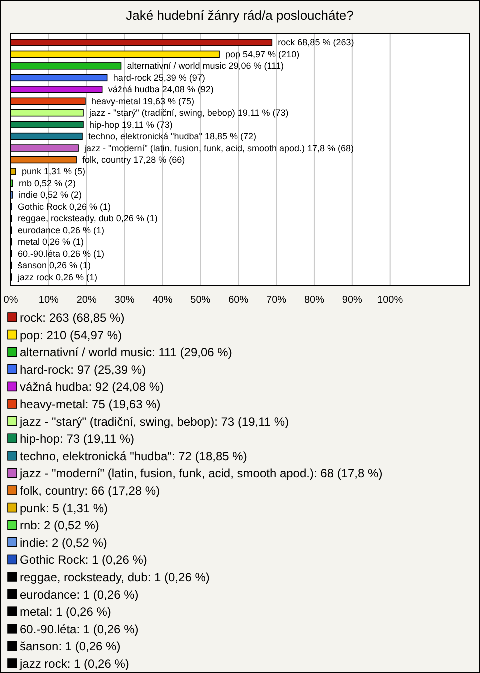 This screenshot has width=480, height=673. What do you see at coordinates (162, 300) in the screenshot?
I see `x-tick-label: 40%` at bounding box center [162, 300].